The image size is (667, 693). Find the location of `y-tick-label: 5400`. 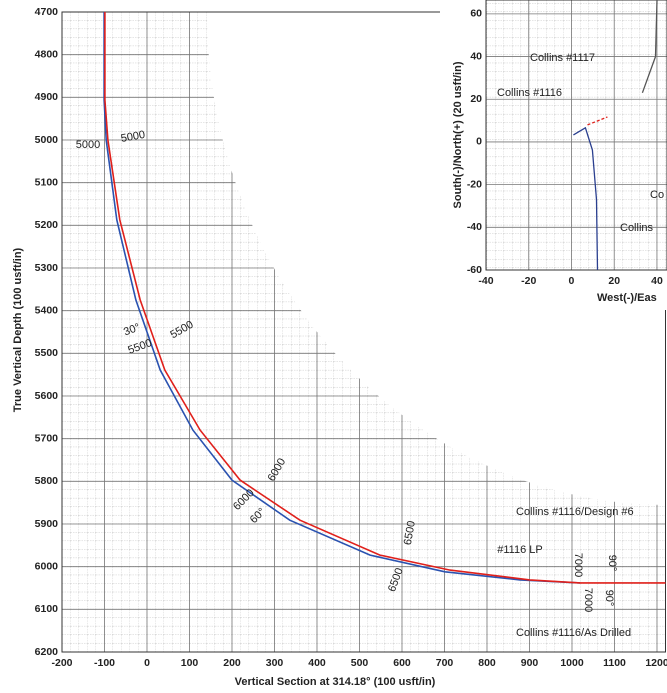

y-tick-label: 5400 is located at coordinates (47, 310).